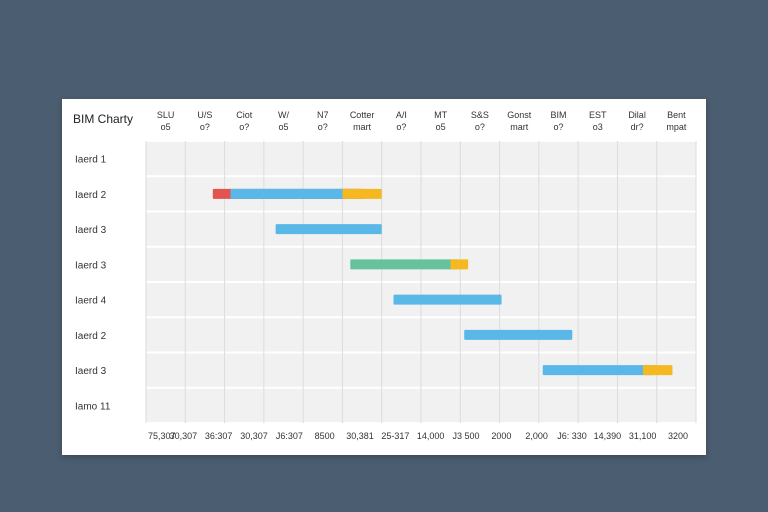 The image size is (768, 512). I want to click on x-tick-label: 14,000, so click(431, 436).